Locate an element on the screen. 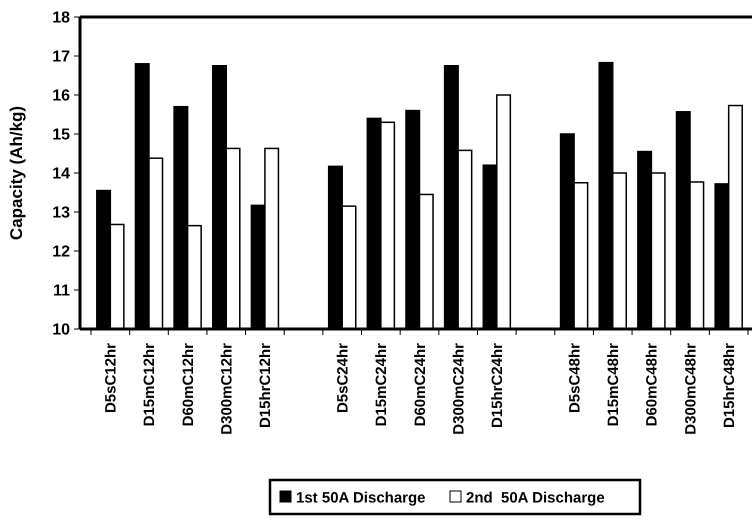 The height and width of the screenshot is (532, 752). x-tick-label: D15hrC12hr is located at coordinates (265, 385).